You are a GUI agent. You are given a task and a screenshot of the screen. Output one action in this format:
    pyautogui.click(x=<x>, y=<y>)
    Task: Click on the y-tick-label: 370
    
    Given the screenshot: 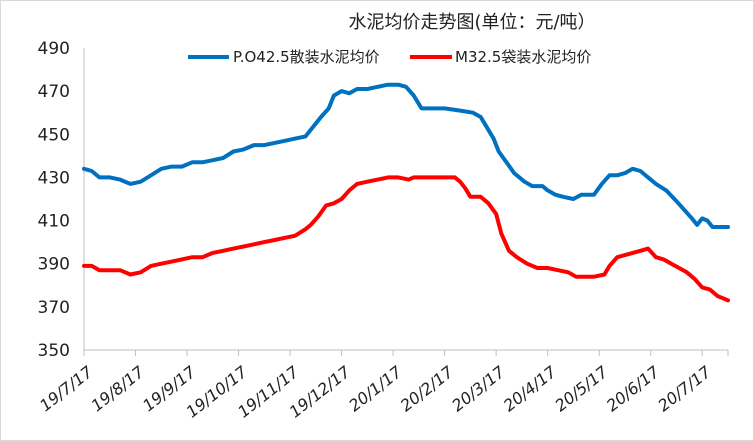 What is the action you would take?
    pyautogui.click(x=54, y=308)
    